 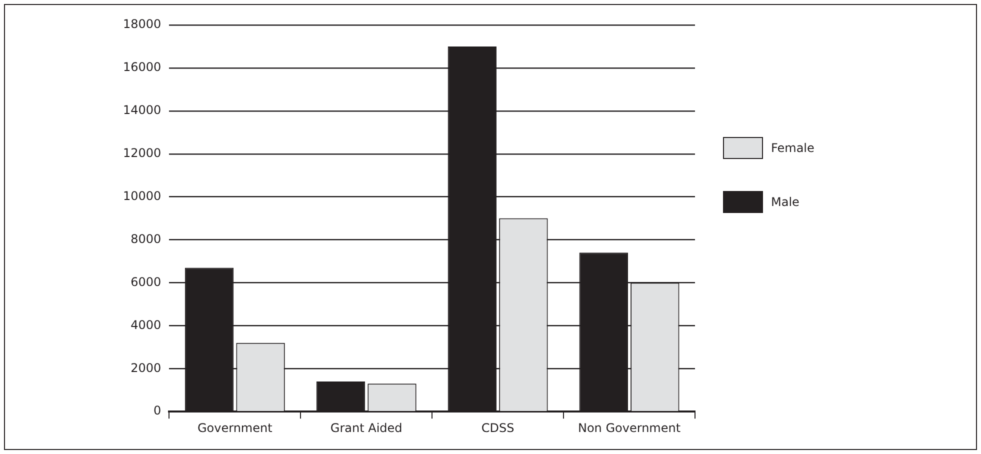 I want to click on y-tick-label: 14000, so click(x=142, y=110).